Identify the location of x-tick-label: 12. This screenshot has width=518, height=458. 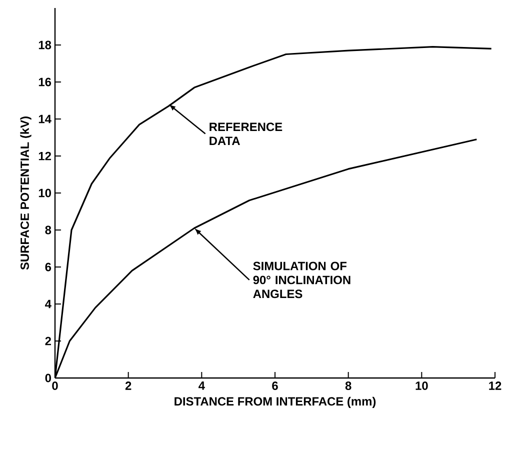
(495, 386).